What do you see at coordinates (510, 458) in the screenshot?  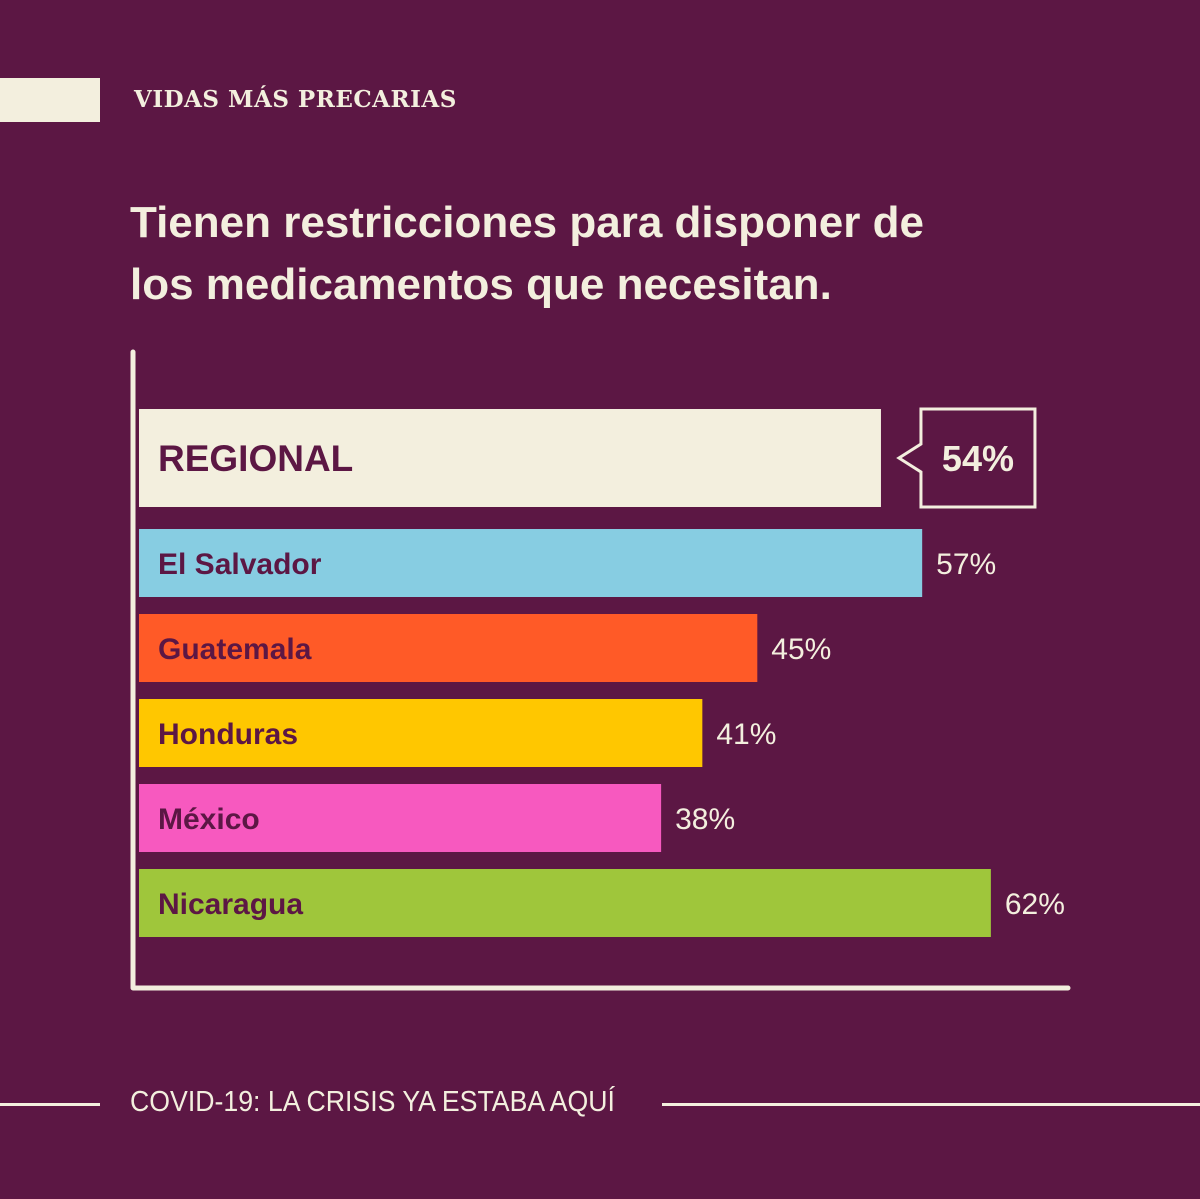 I see `bar-regional` at bounding box center [510, 458].